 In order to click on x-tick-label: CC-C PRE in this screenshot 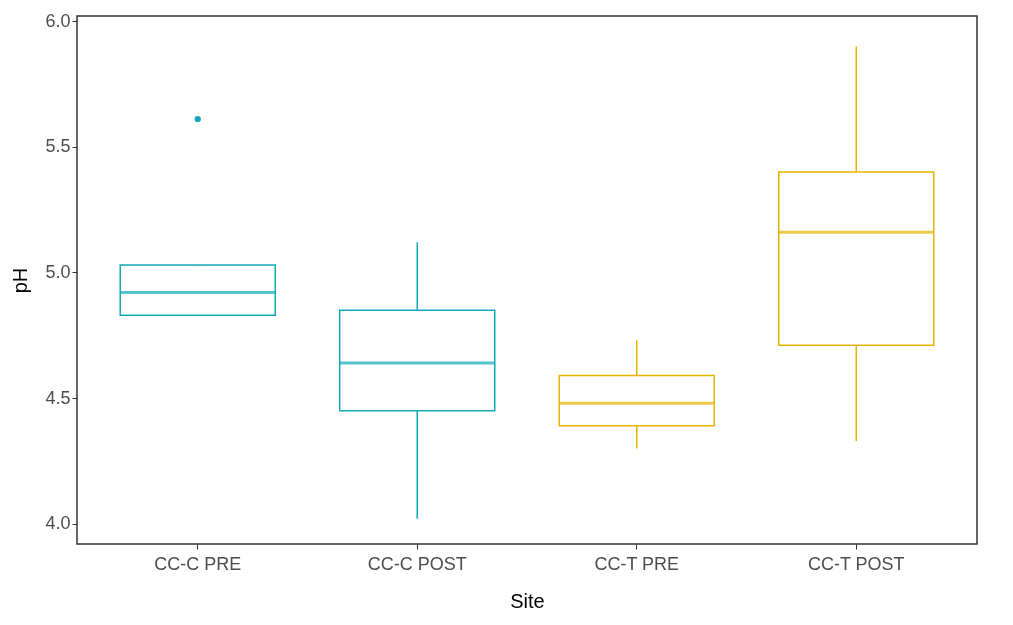, I will do `click(198, 563)`.